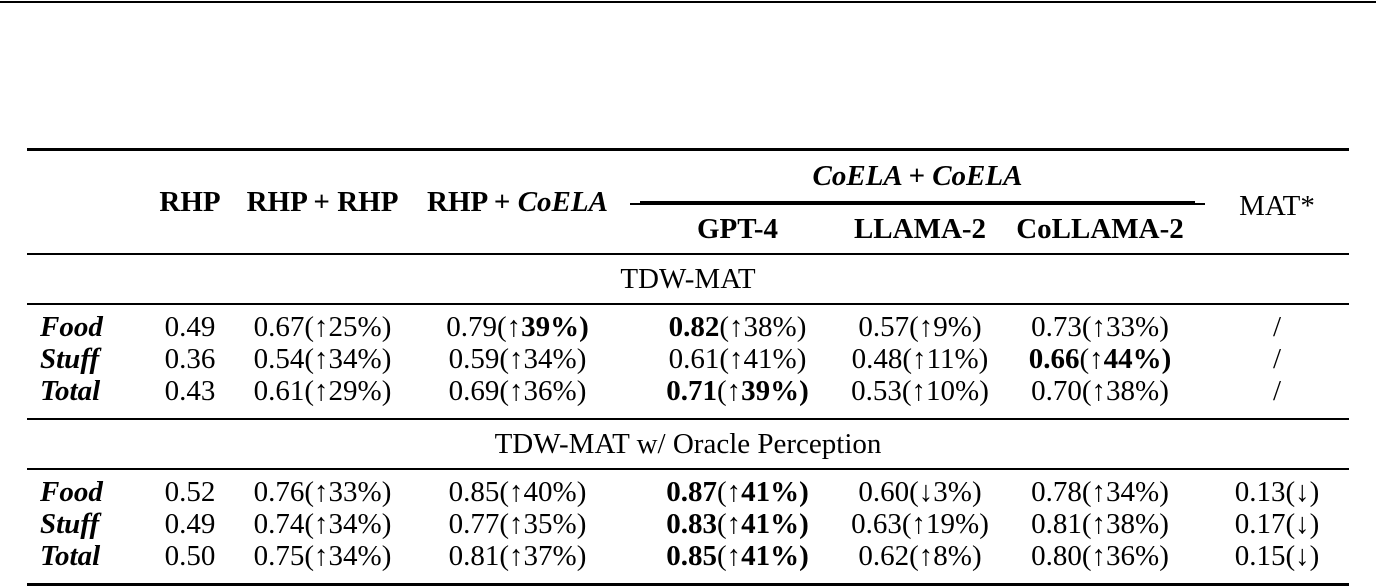  I want to click on metric-cell: 0.79(↑39%), so click(517, 323).